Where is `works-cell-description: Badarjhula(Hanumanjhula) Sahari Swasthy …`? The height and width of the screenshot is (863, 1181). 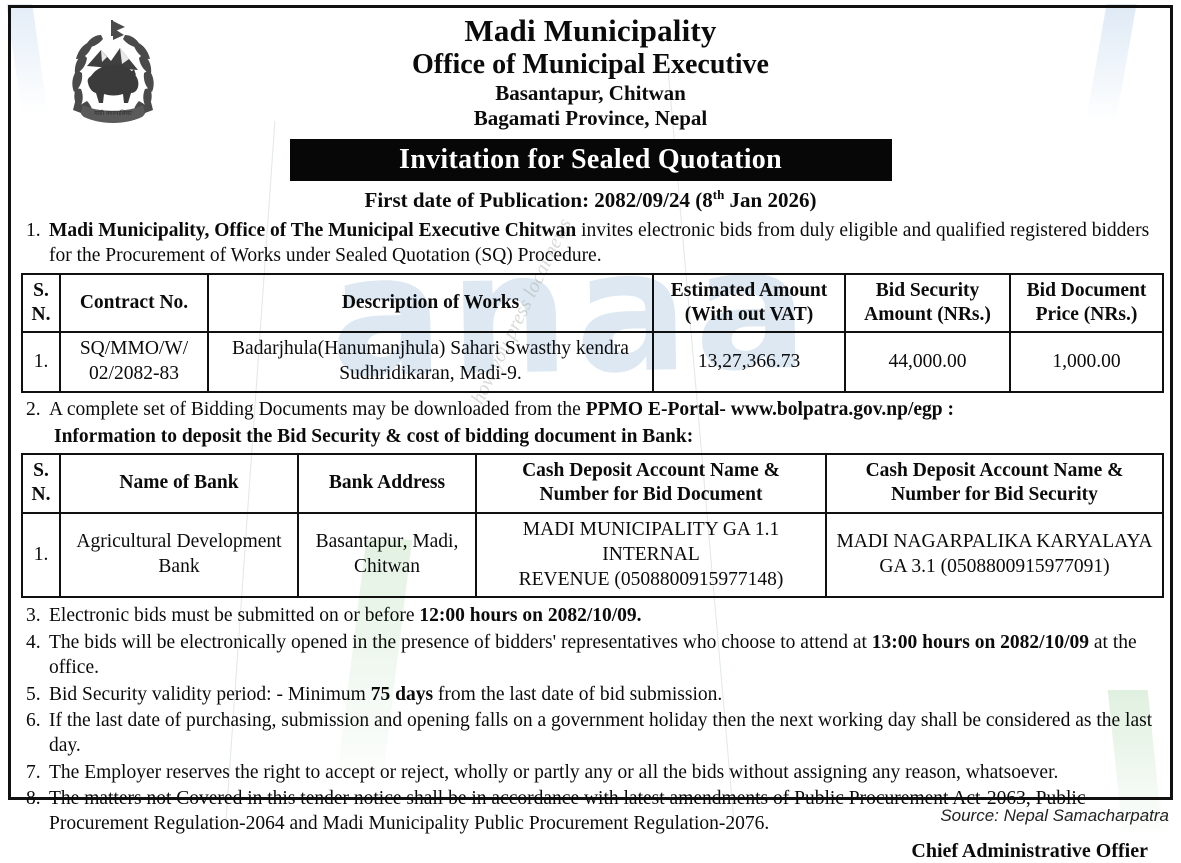
works-cell-description: Badarjhula(Hanumanjhula) Sahari Swasthy … is located at coordinates (430, 362).